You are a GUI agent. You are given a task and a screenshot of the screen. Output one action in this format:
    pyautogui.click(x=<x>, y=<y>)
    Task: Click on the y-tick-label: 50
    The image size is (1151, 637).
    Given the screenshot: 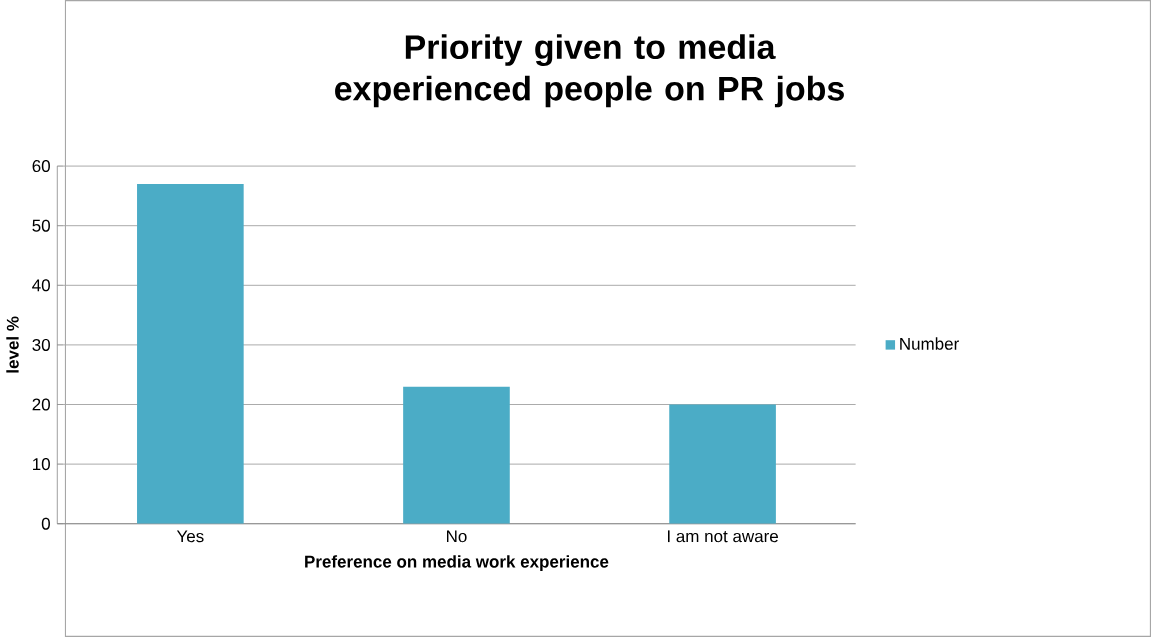 What is the action you would take?
    pyautogui.click(x=41, y=225)
    